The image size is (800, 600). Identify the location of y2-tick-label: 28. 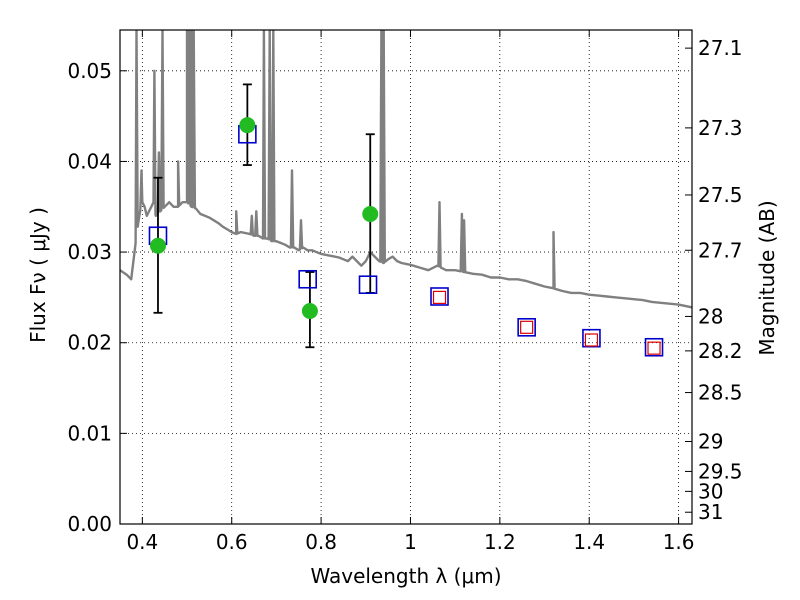
(710, 316).